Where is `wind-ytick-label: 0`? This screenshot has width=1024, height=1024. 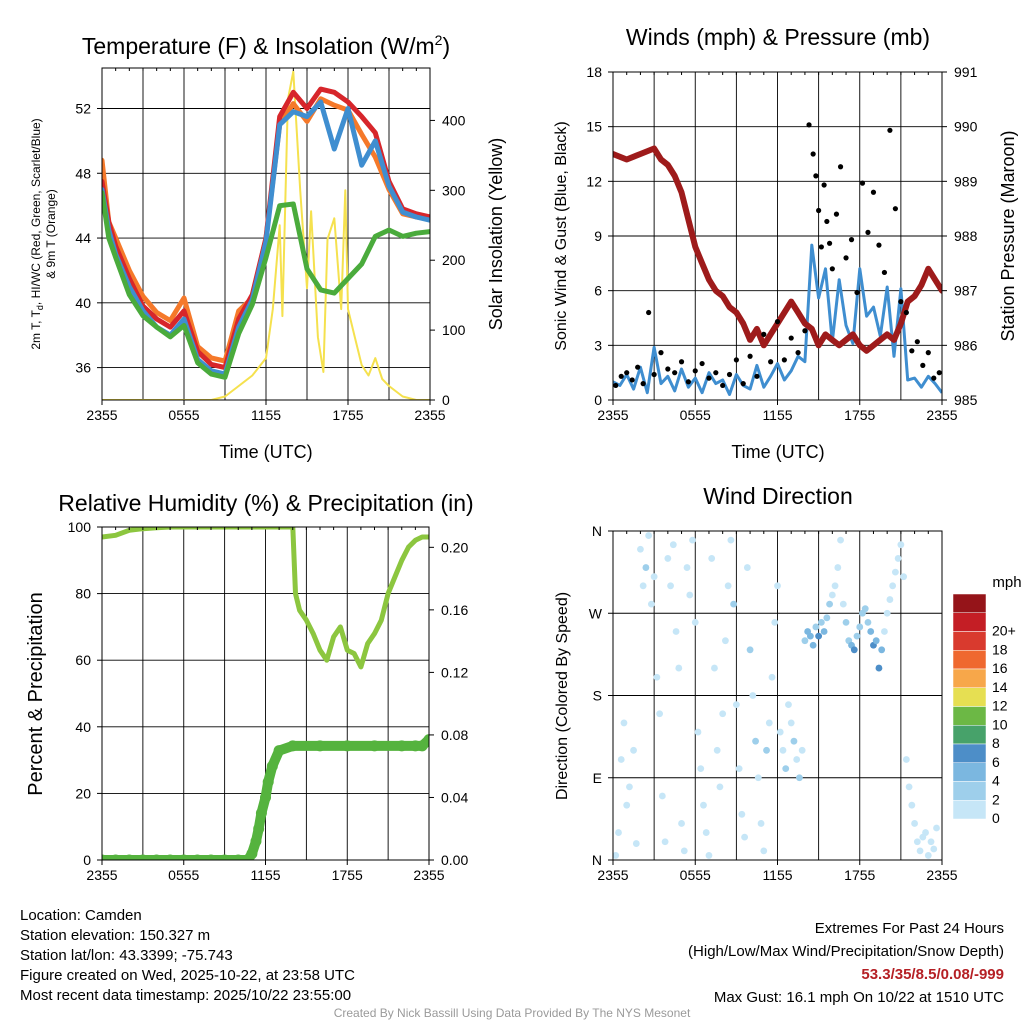
wind-ytick-label: 0 is located at coordinates (598, 400).